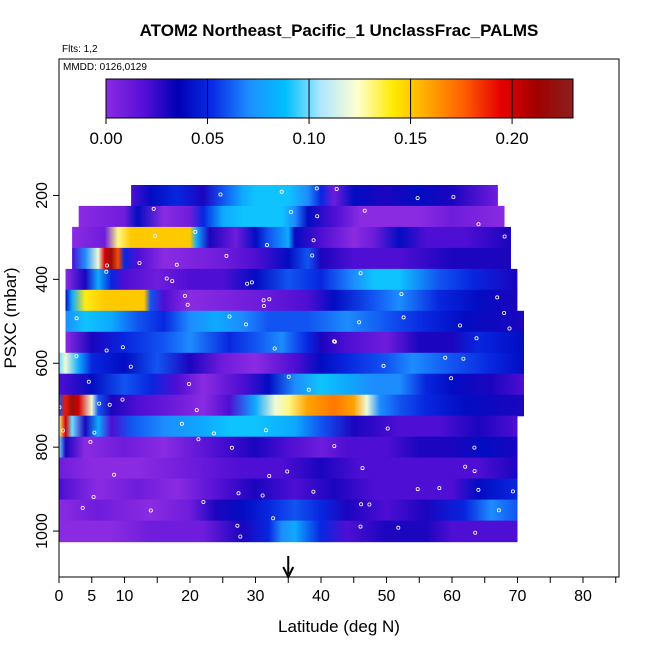 Image resolution: width=650 pixels, height=650 pixels. I want to click on colorbar: 0.00 0.05 0.10 0.15 0.20, so click(331, 113).